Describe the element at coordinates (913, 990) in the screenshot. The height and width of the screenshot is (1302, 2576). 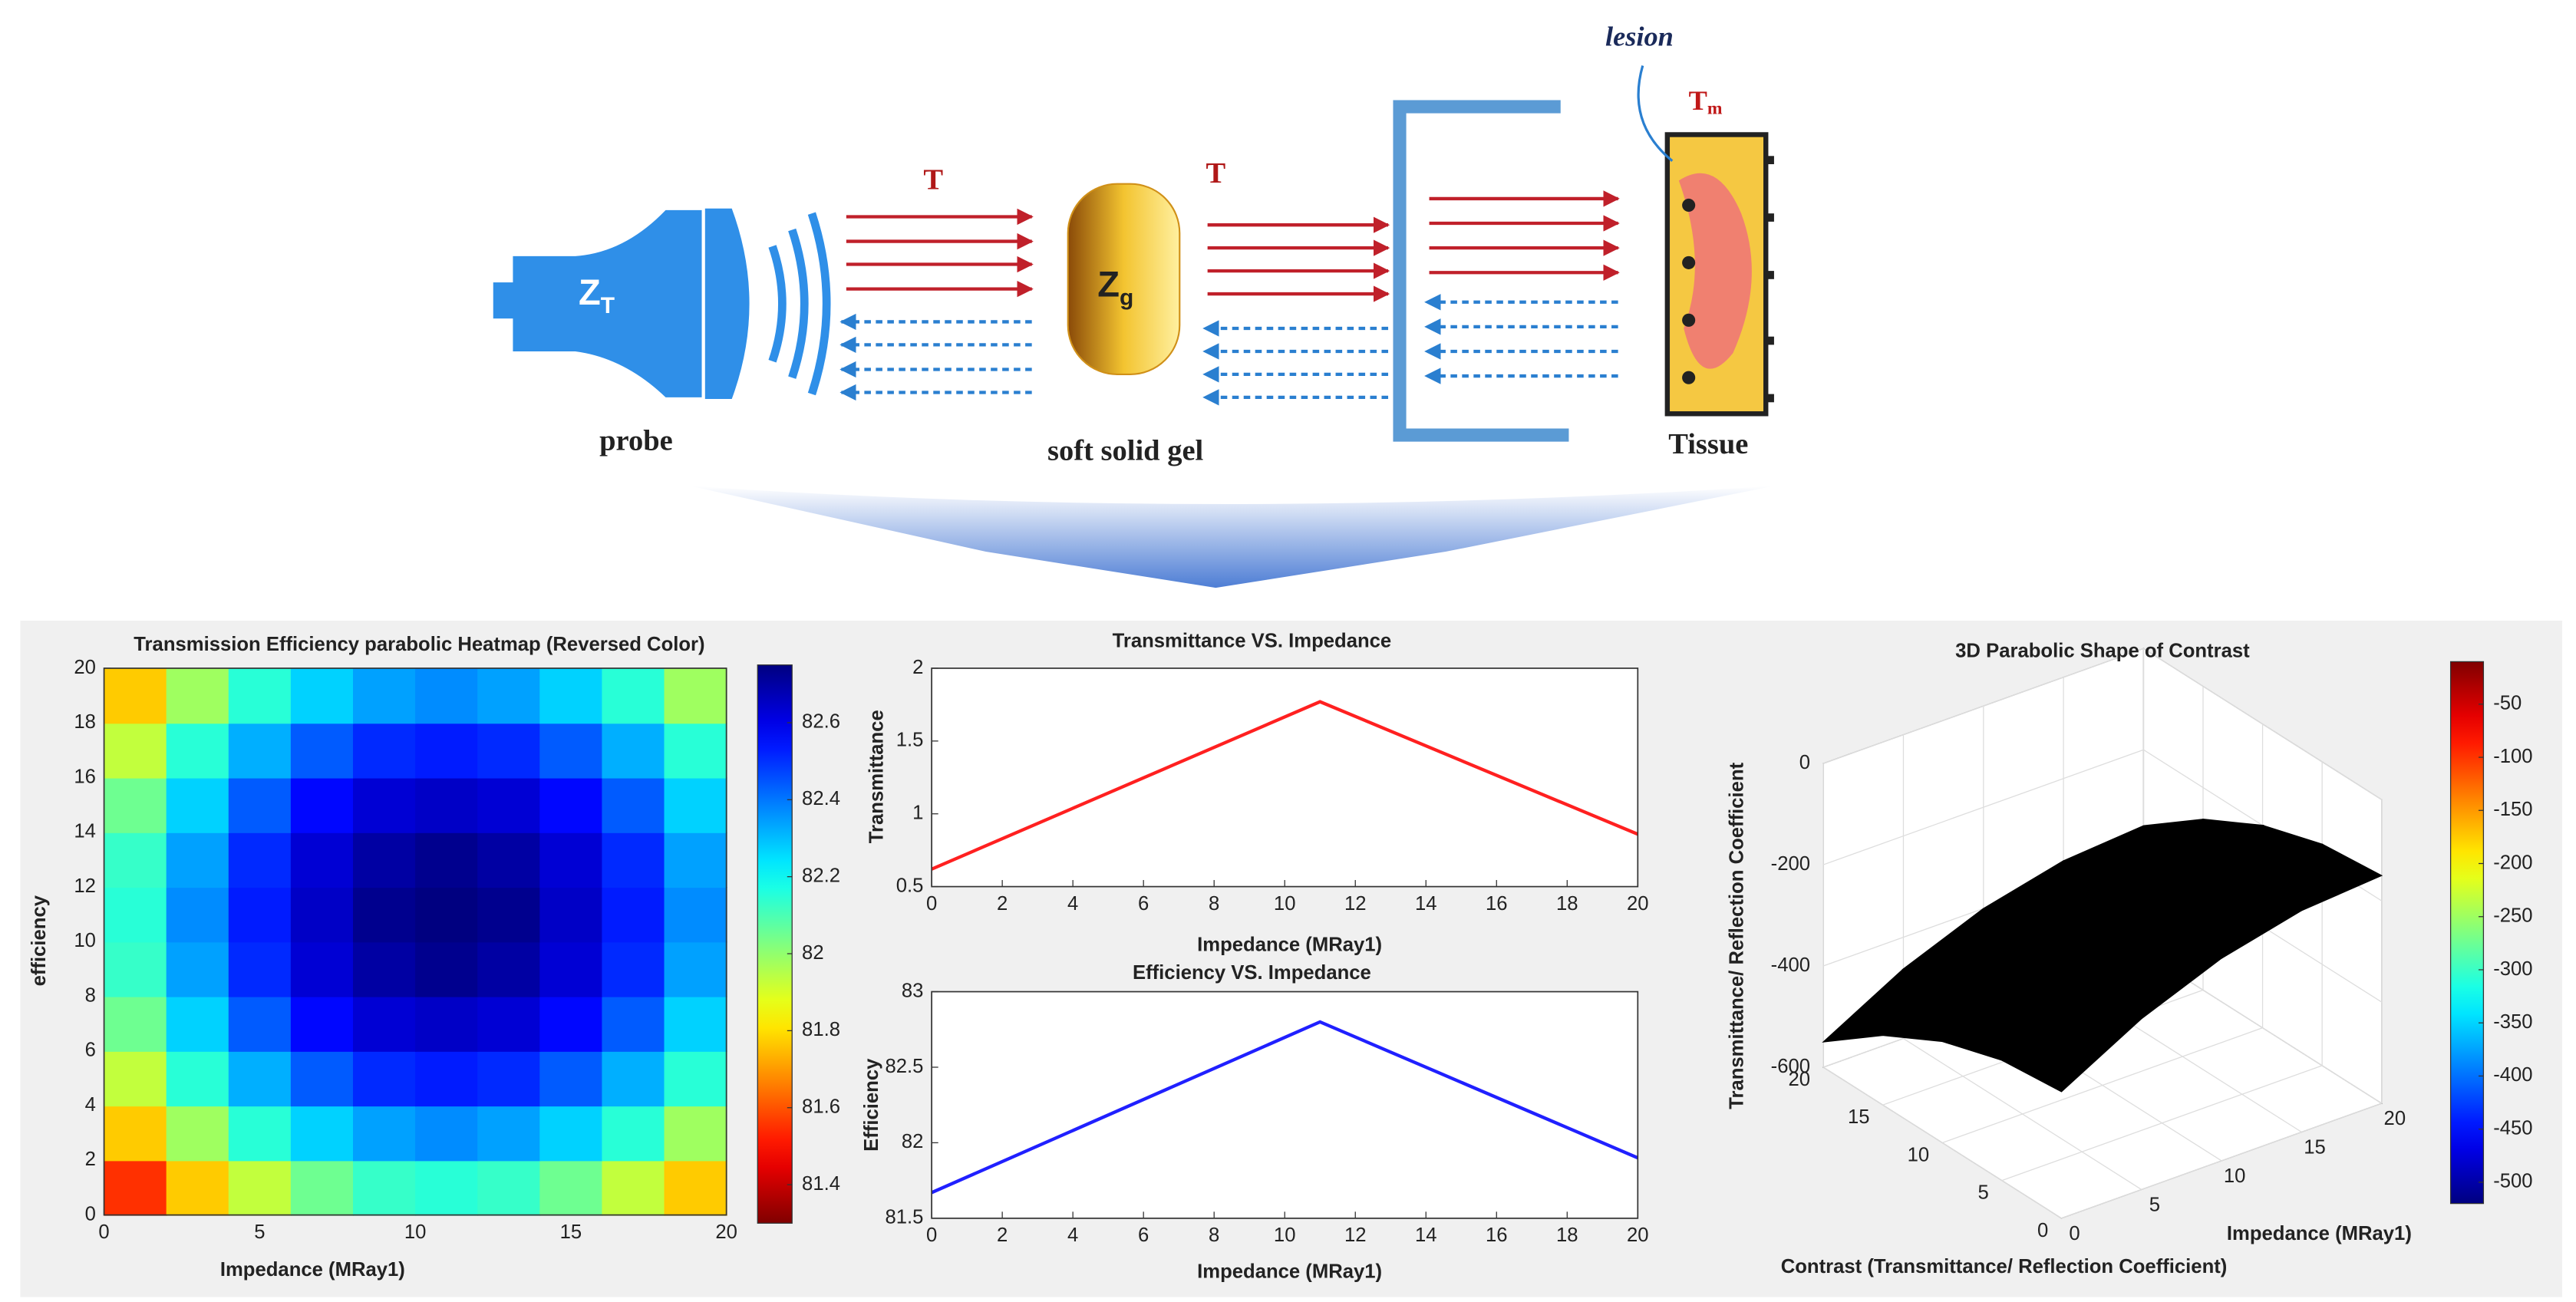
I see `y-tick-label: 83` at that location.